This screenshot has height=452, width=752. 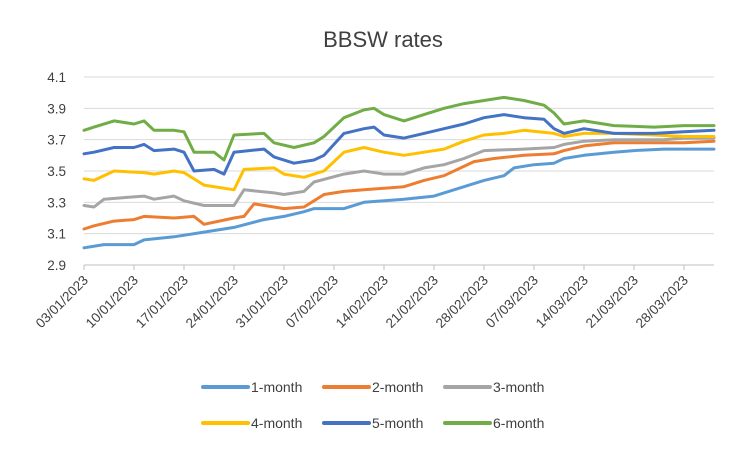 I want to click on x-tick-label: 10/01/2023, so click(x=112, y=302).